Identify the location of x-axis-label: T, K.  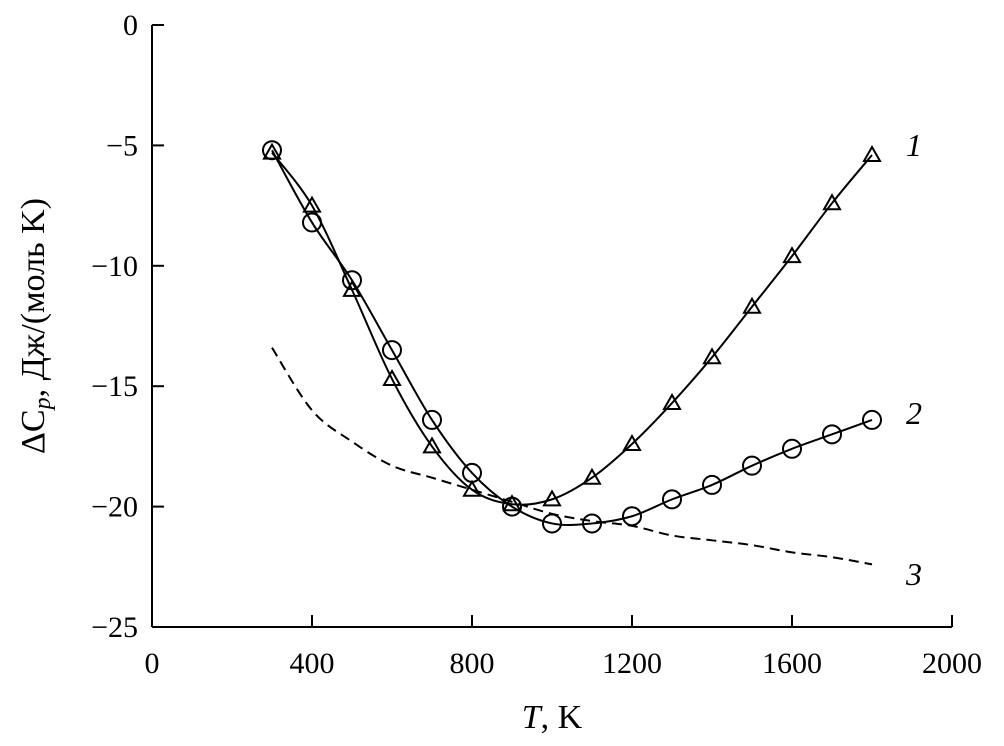
(552, 717).